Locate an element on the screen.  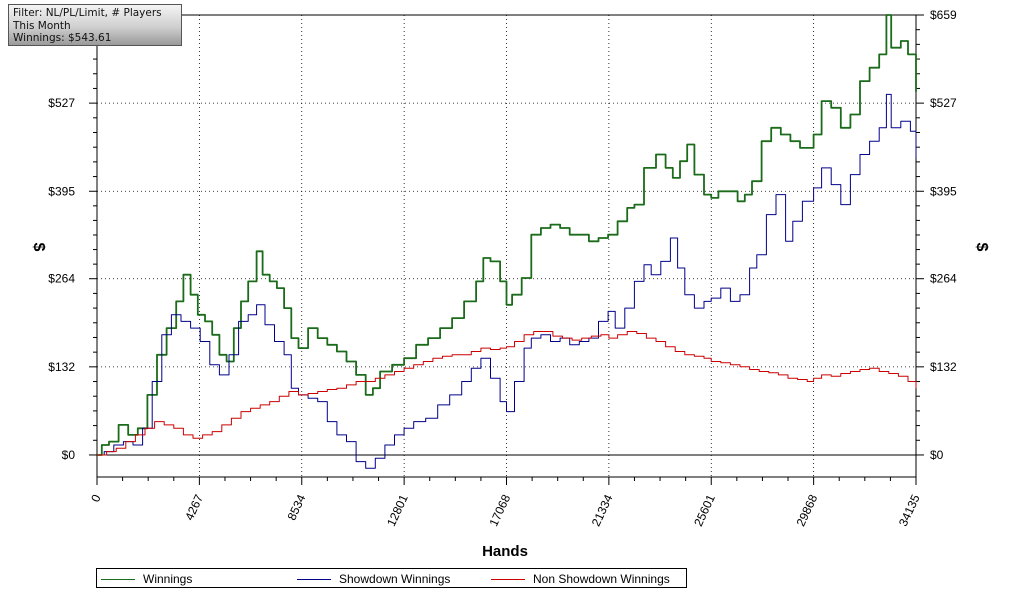
x-tick-label: 0 is located at coordinates (96, 498).